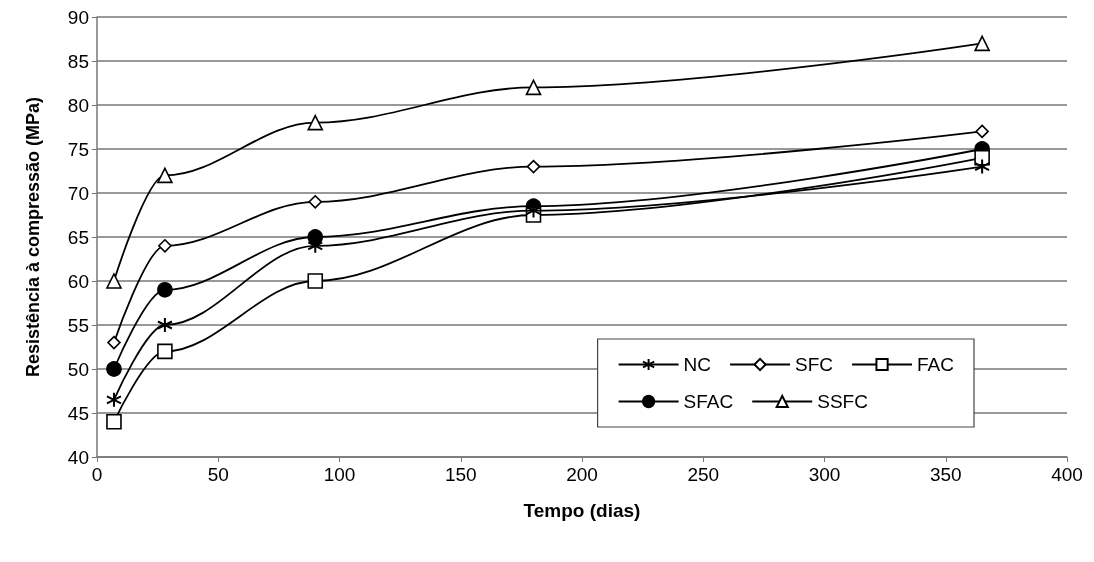  What do you see at coordinates (78, 61) in the screenshot?
I see `y-tick-label: 85` at bounding box center [78, 61].